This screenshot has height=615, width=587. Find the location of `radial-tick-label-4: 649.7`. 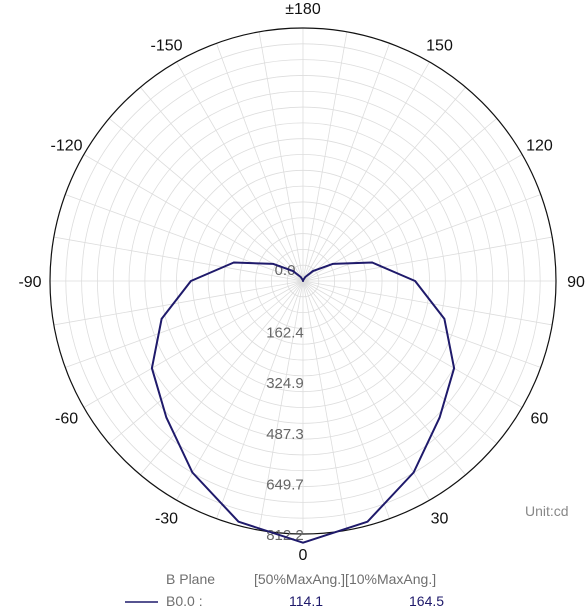

radial-tick-label-4: 649.7 is located at coordinates (285, 484).